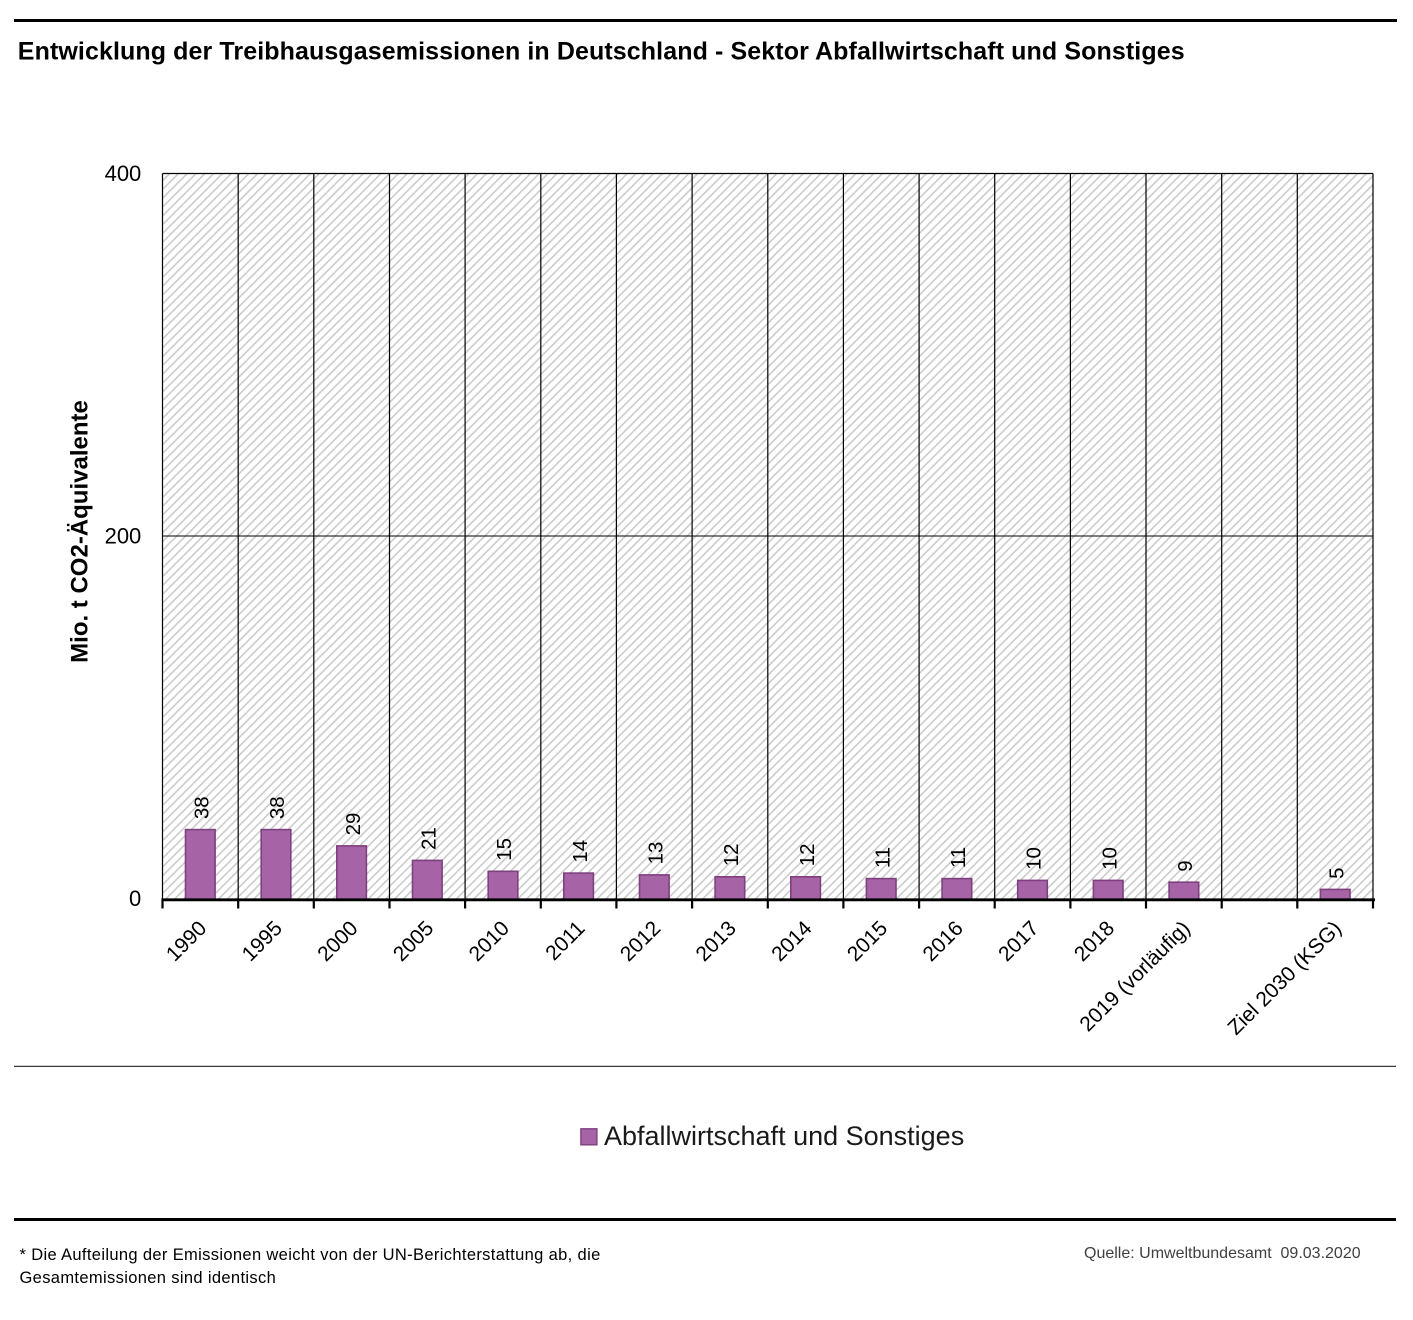 The image size is (1413, 1320). I want to click on svg-text: 29, so click(353, 824).